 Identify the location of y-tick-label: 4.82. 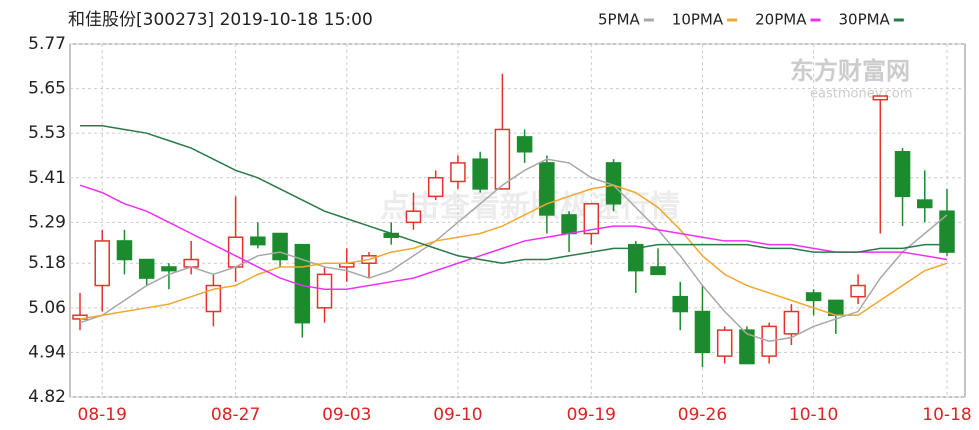
(47, 397).